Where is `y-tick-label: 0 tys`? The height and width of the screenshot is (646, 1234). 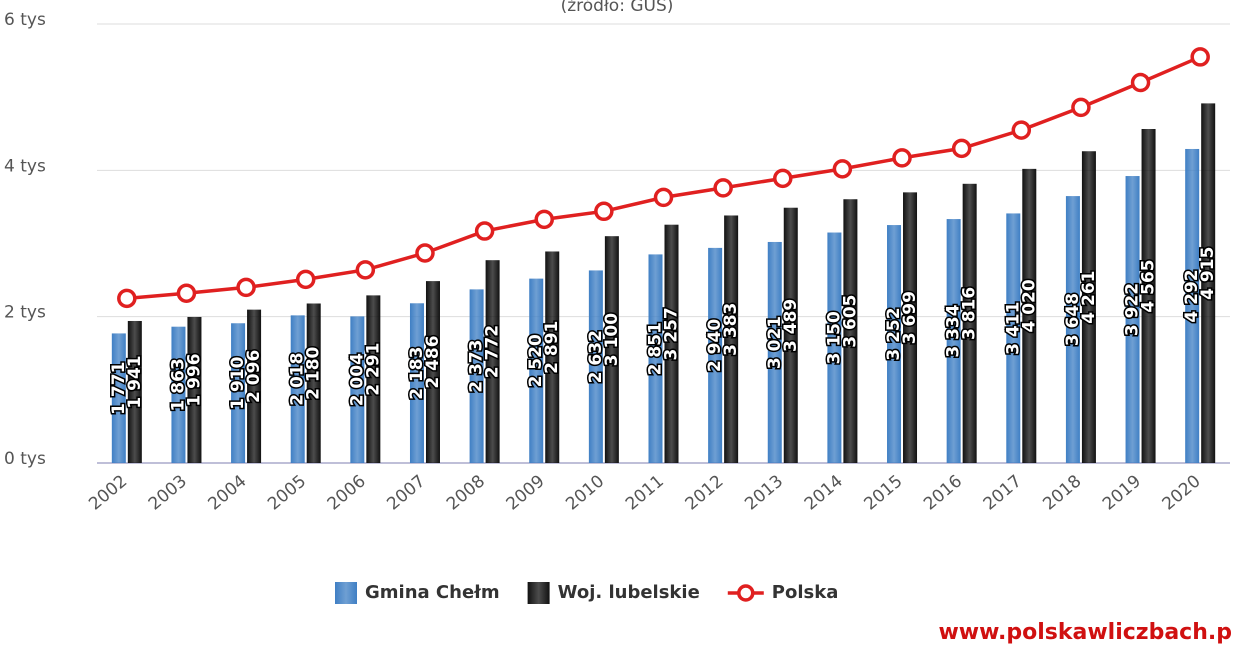
y-tick-label: 0 tys is located at coordinates (25, 459).